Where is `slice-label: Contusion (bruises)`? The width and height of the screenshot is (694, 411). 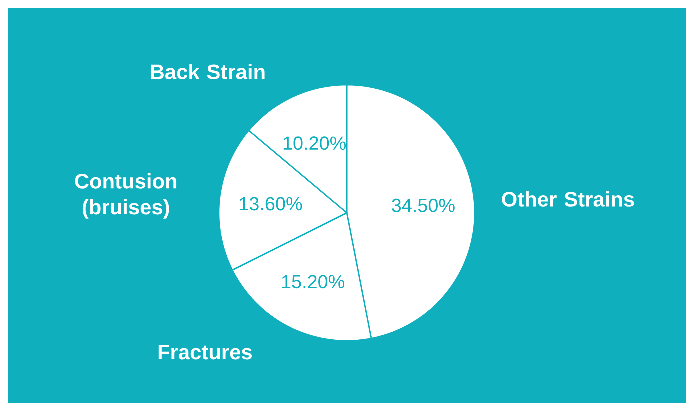
slice-label: Contusion (bruises) is located at coordinates (126, 196).